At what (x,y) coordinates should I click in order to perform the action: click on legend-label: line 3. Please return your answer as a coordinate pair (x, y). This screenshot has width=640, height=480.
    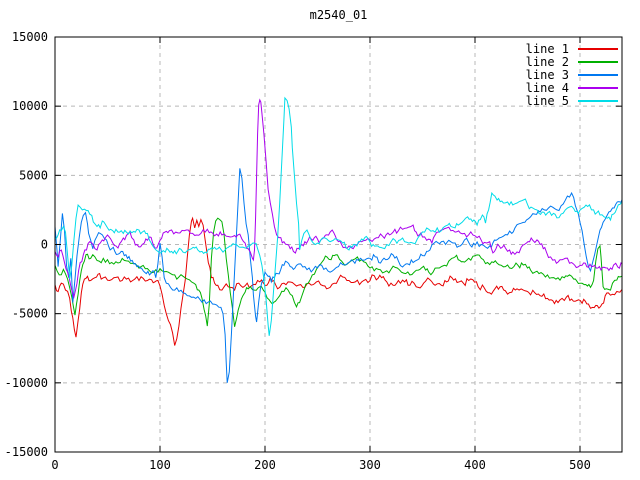
    Looking at the image, I should click on (547, 74).